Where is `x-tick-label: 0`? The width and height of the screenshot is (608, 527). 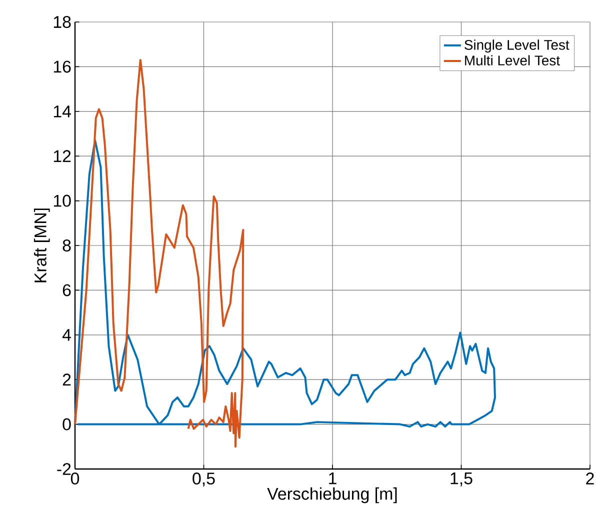 x-tick-label: 0 is located at coordinates (75, 478).